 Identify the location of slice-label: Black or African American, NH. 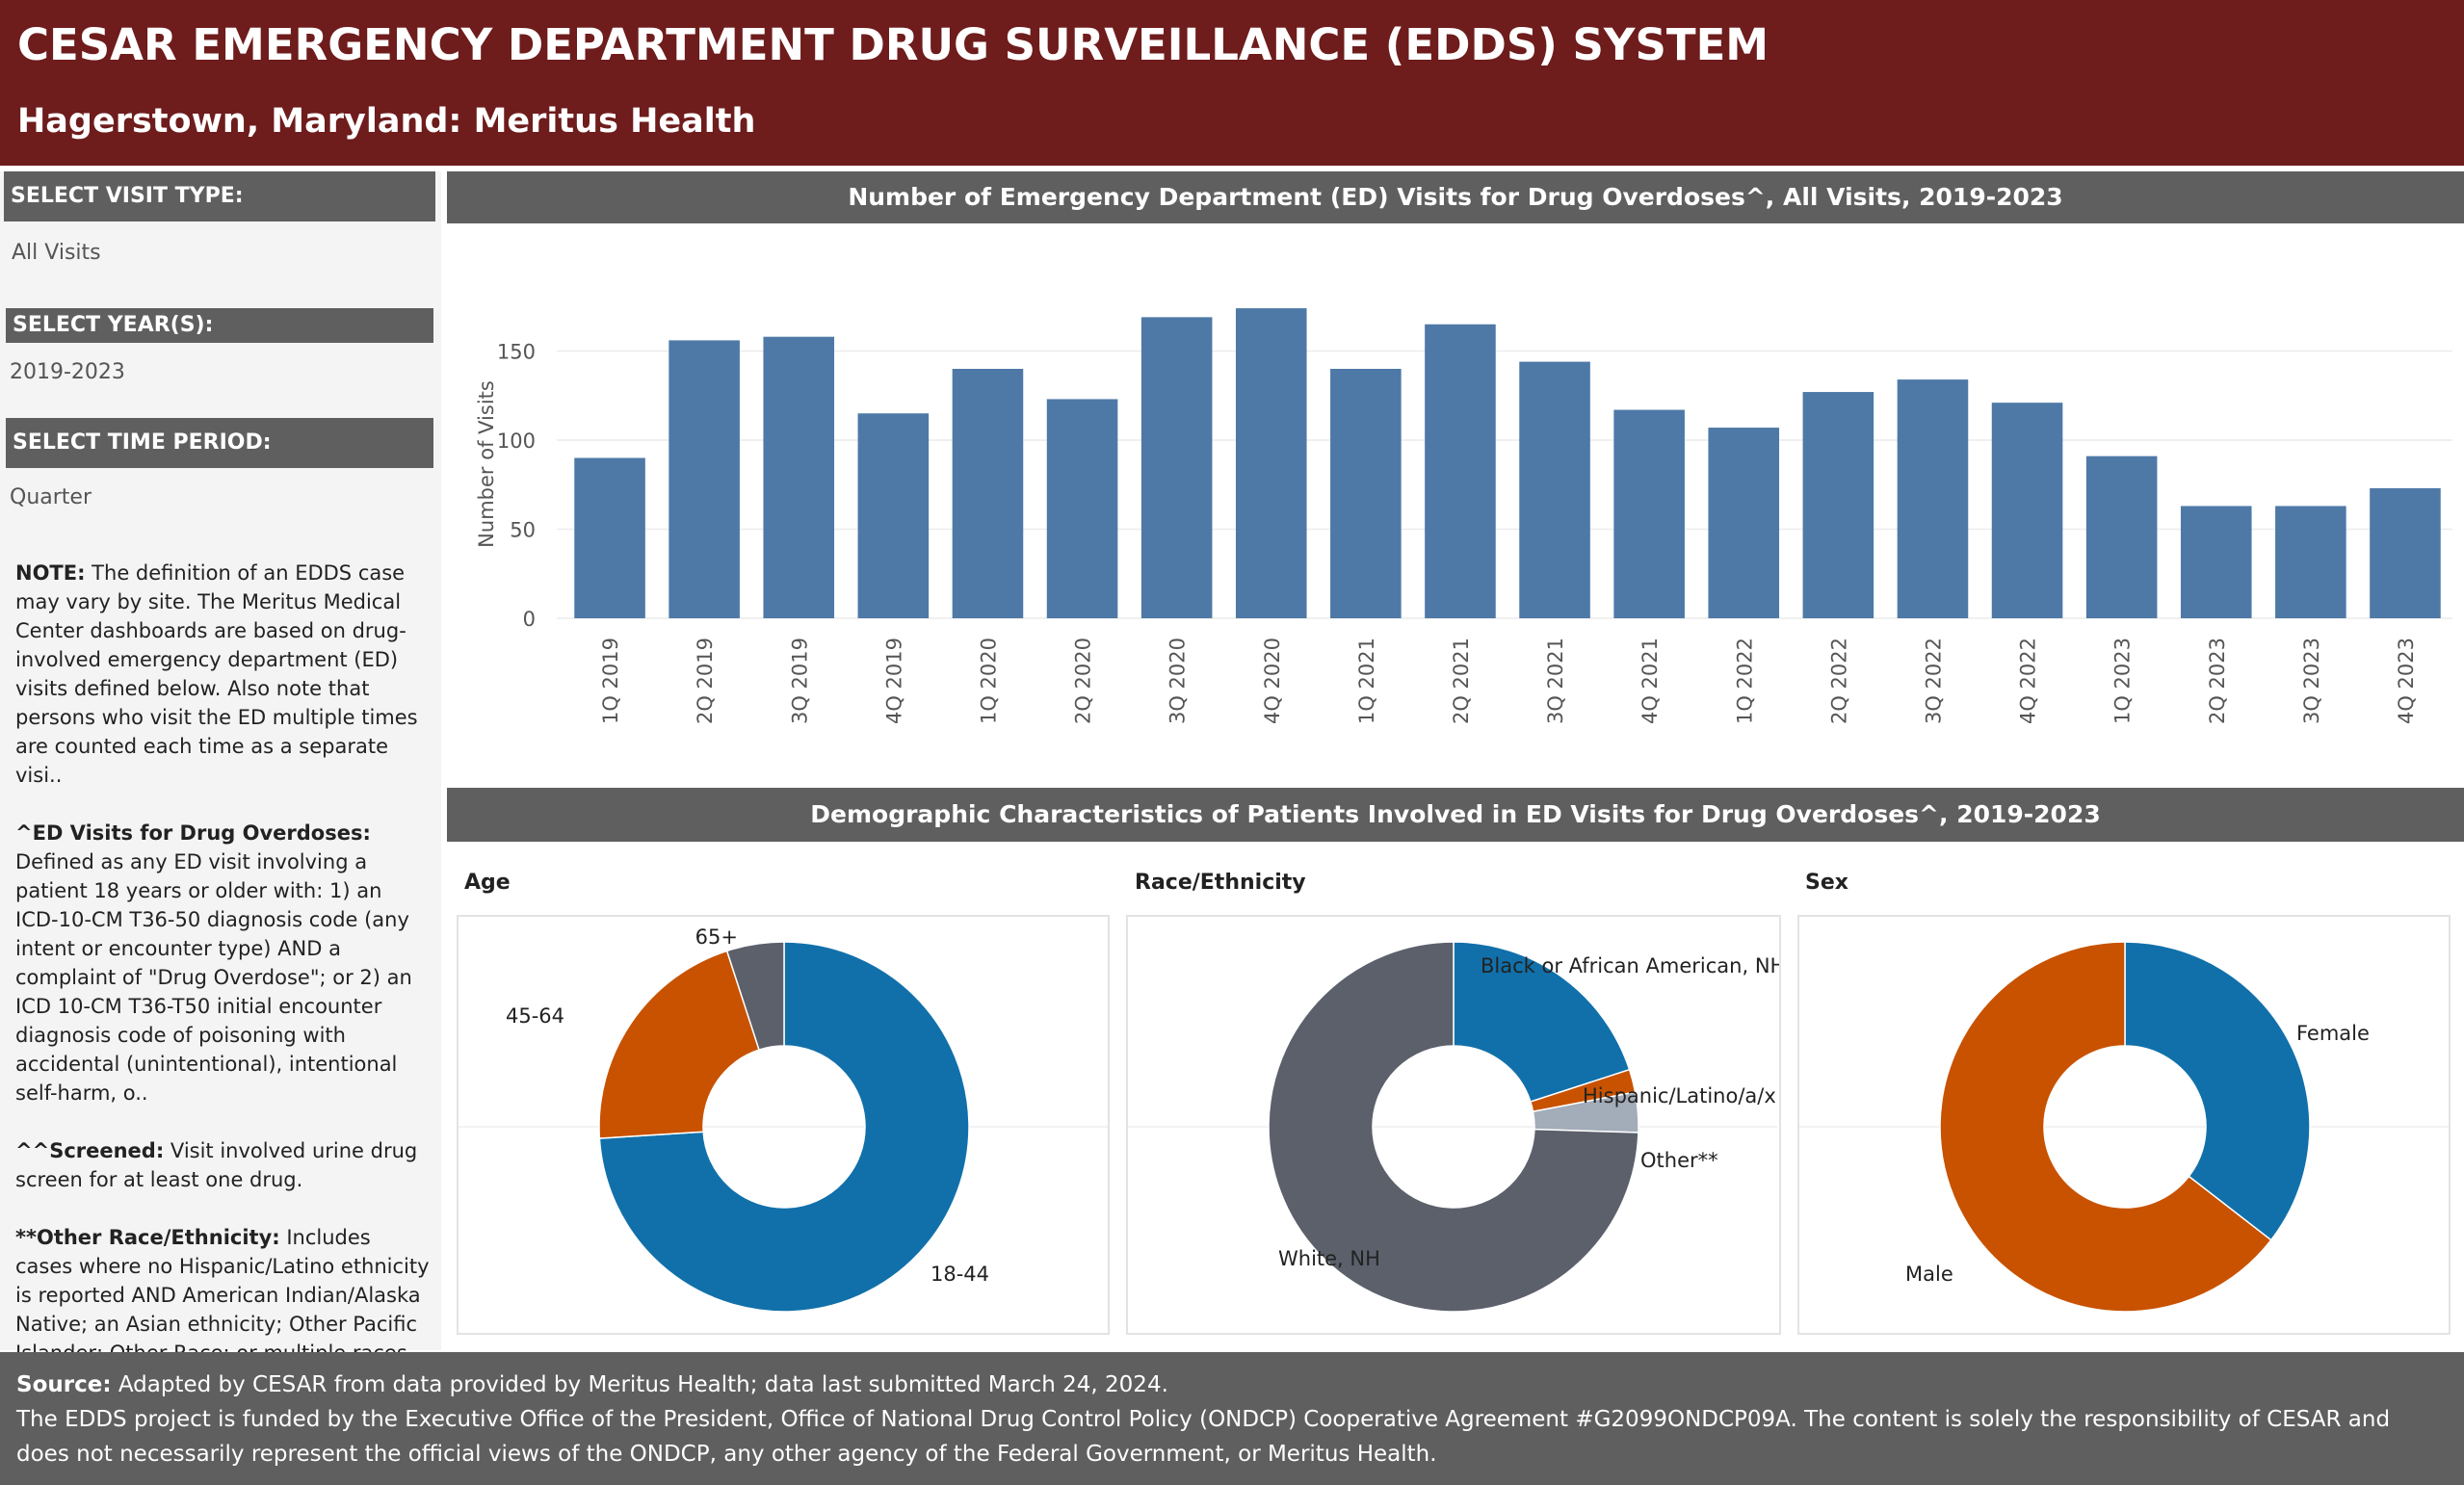
(1630, 965).